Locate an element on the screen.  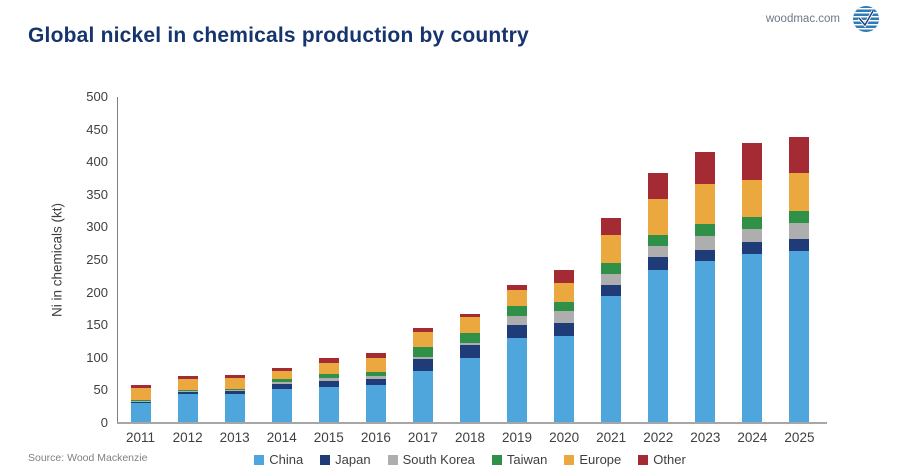
bar-segment-south-korea-2017 is located at coordinates (422, 358).